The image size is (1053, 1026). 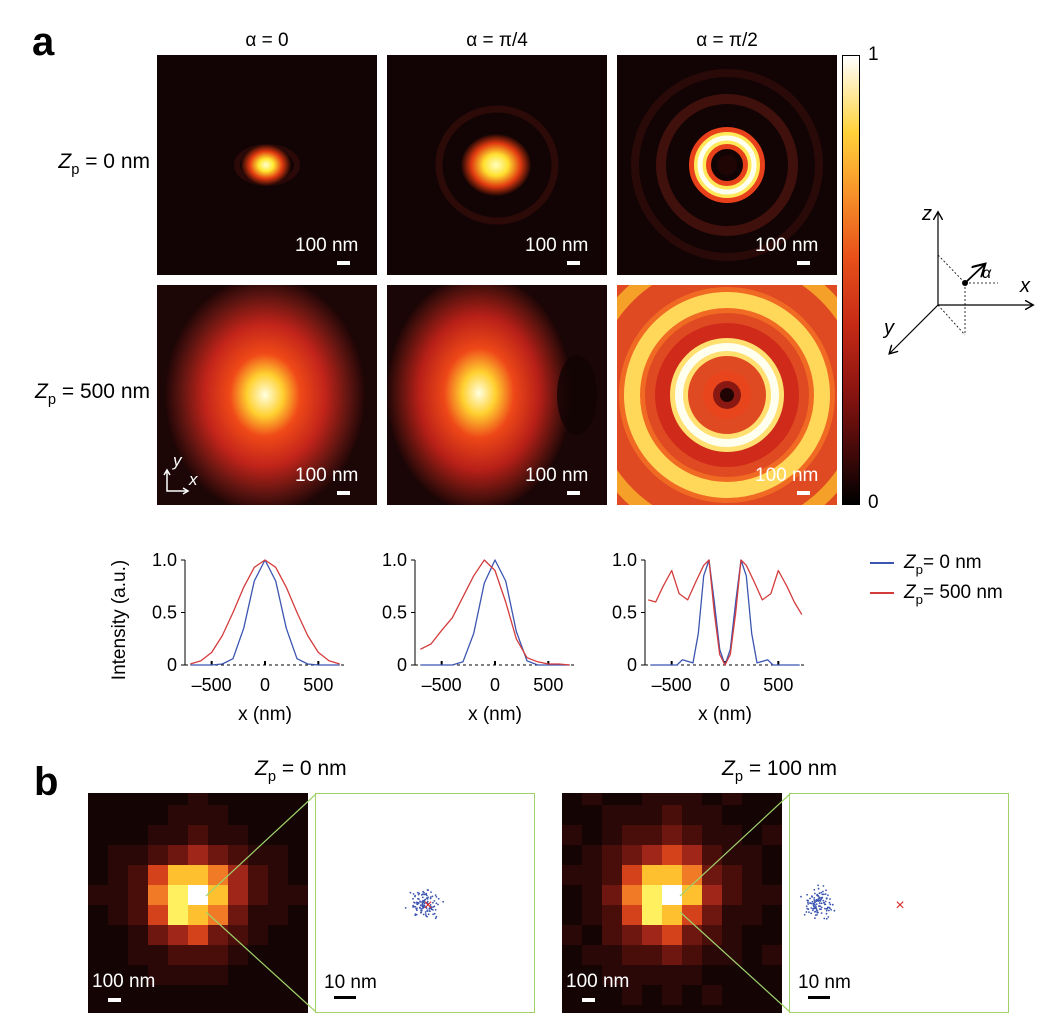 I want to click on colorbar-min-label: 0, so click(x=873, y=502).